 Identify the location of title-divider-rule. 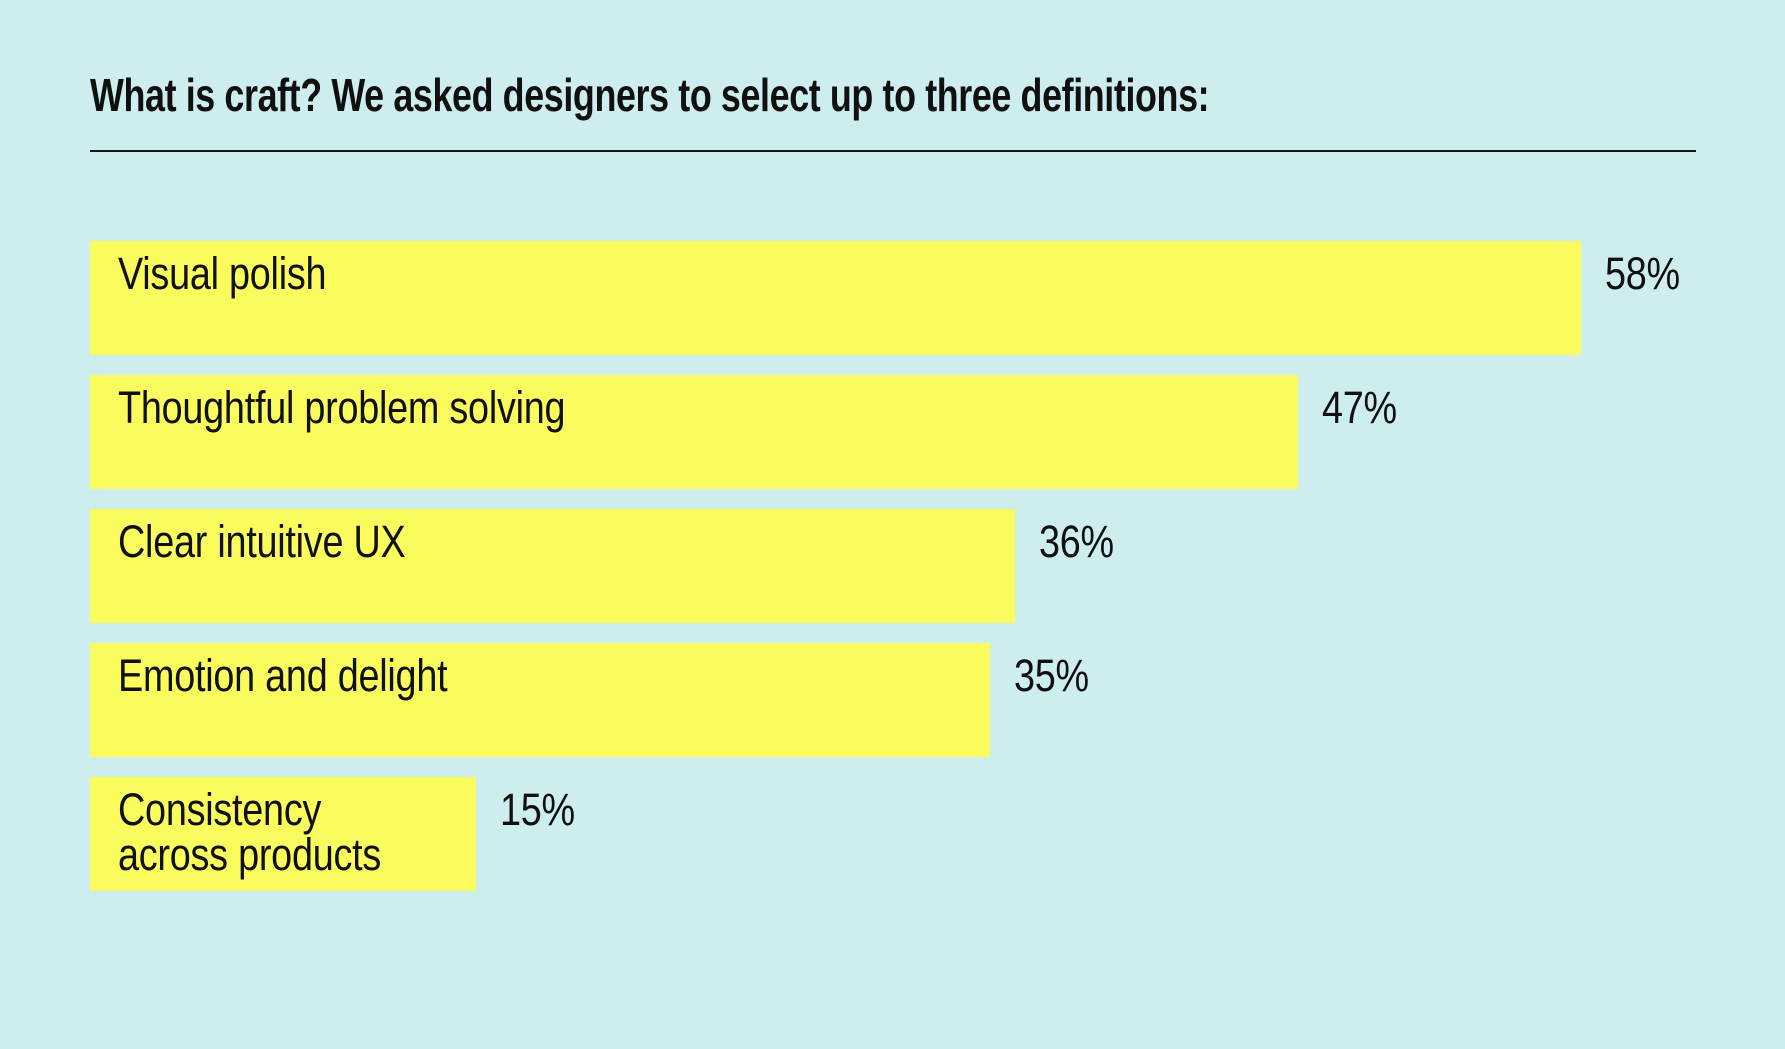
(893, 151).